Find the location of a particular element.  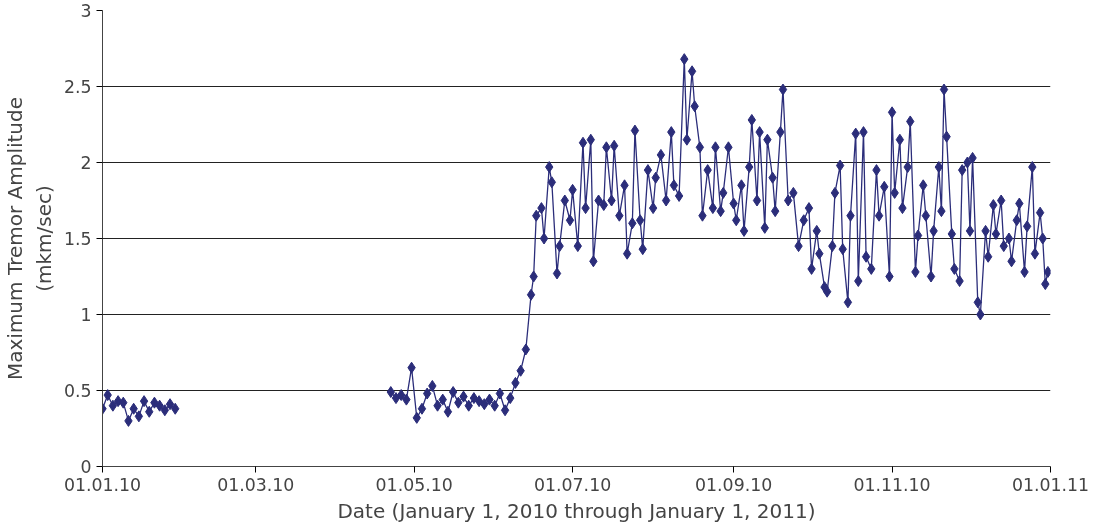

x-axis-title: Date (January 1, 2010 through January 1, 2011) is located at coordinates (576, 510).